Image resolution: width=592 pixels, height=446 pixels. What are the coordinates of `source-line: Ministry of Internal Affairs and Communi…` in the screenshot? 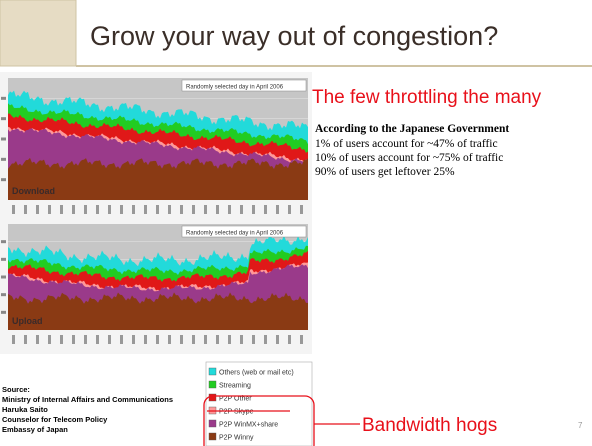 It's located at (87, 399).